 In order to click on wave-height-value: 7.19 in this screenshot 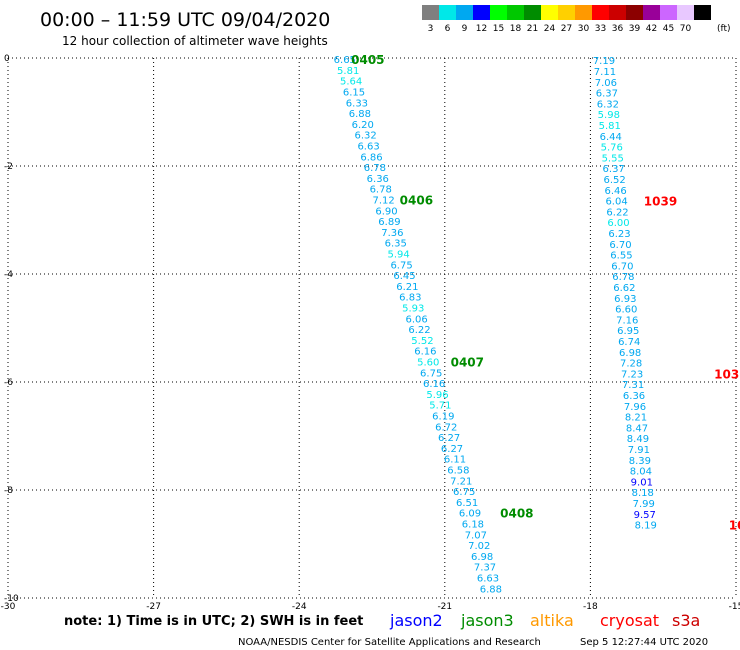, I will do `click(604, 61)`.